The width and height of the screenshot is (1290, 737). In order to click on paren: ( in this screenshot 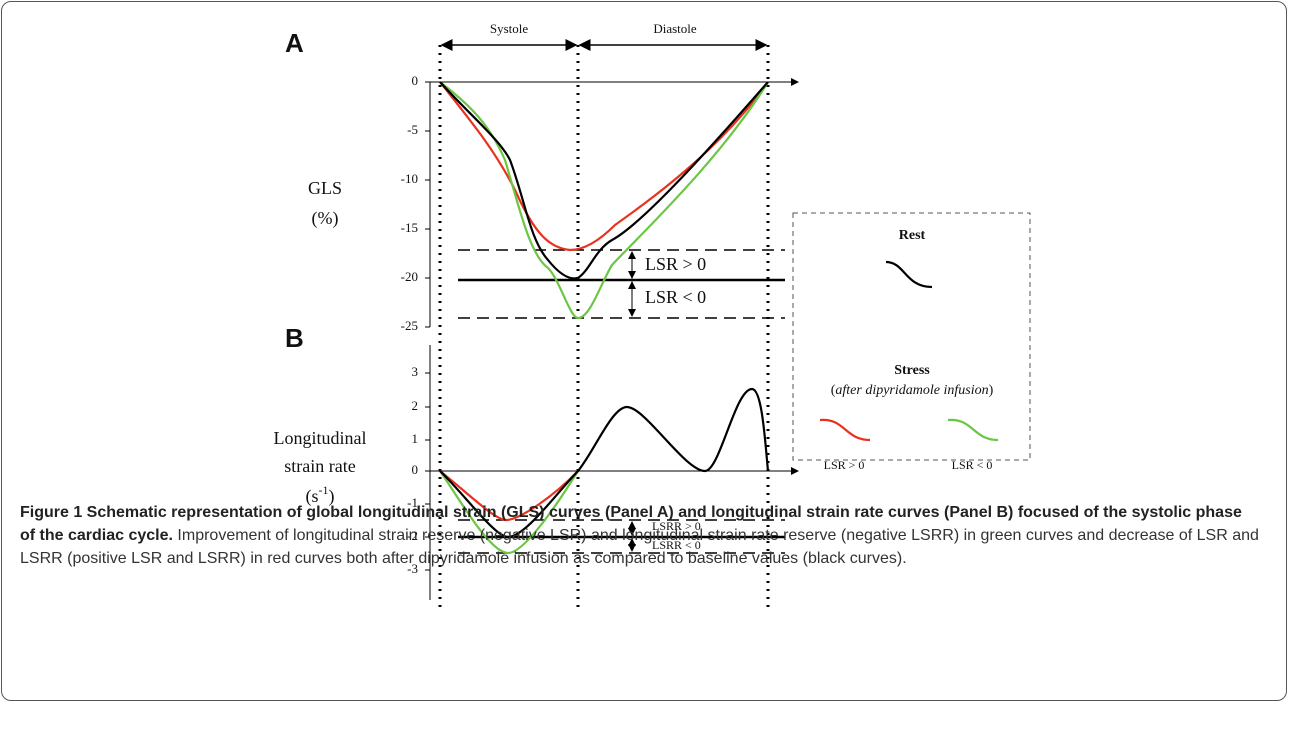, I will do `click(833, 390)`.